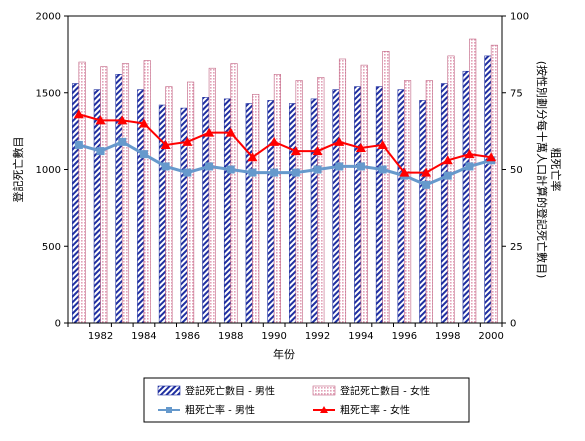 This screenshot has width=585, height=441. What do you see at coordinates (295, 151) in the screenshot?
I see `marker-female-1991` at bounding box center [295, 151].